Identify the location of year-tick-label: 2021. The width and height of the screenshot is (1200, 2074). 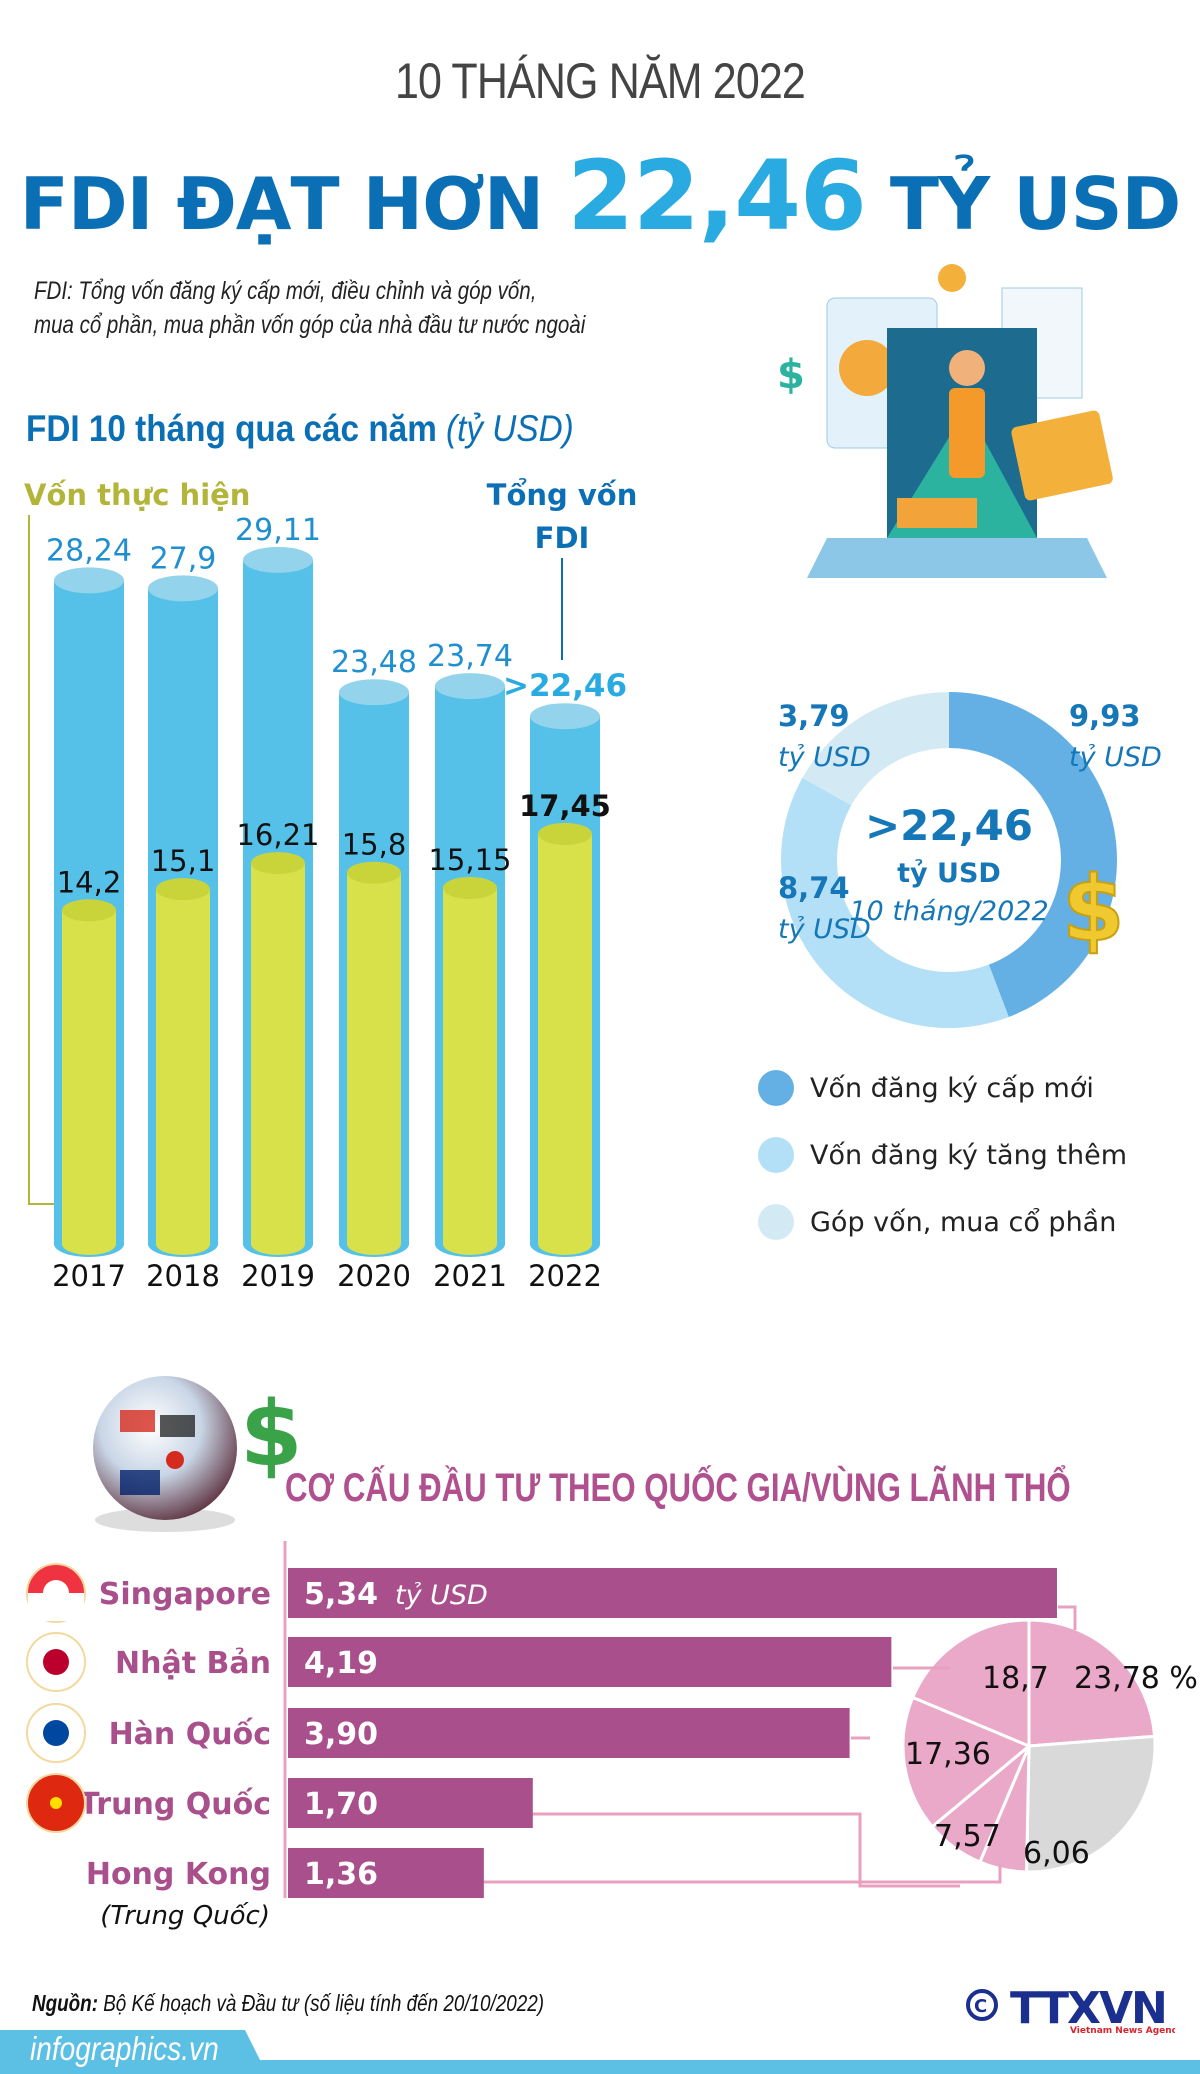
(470, 1276).